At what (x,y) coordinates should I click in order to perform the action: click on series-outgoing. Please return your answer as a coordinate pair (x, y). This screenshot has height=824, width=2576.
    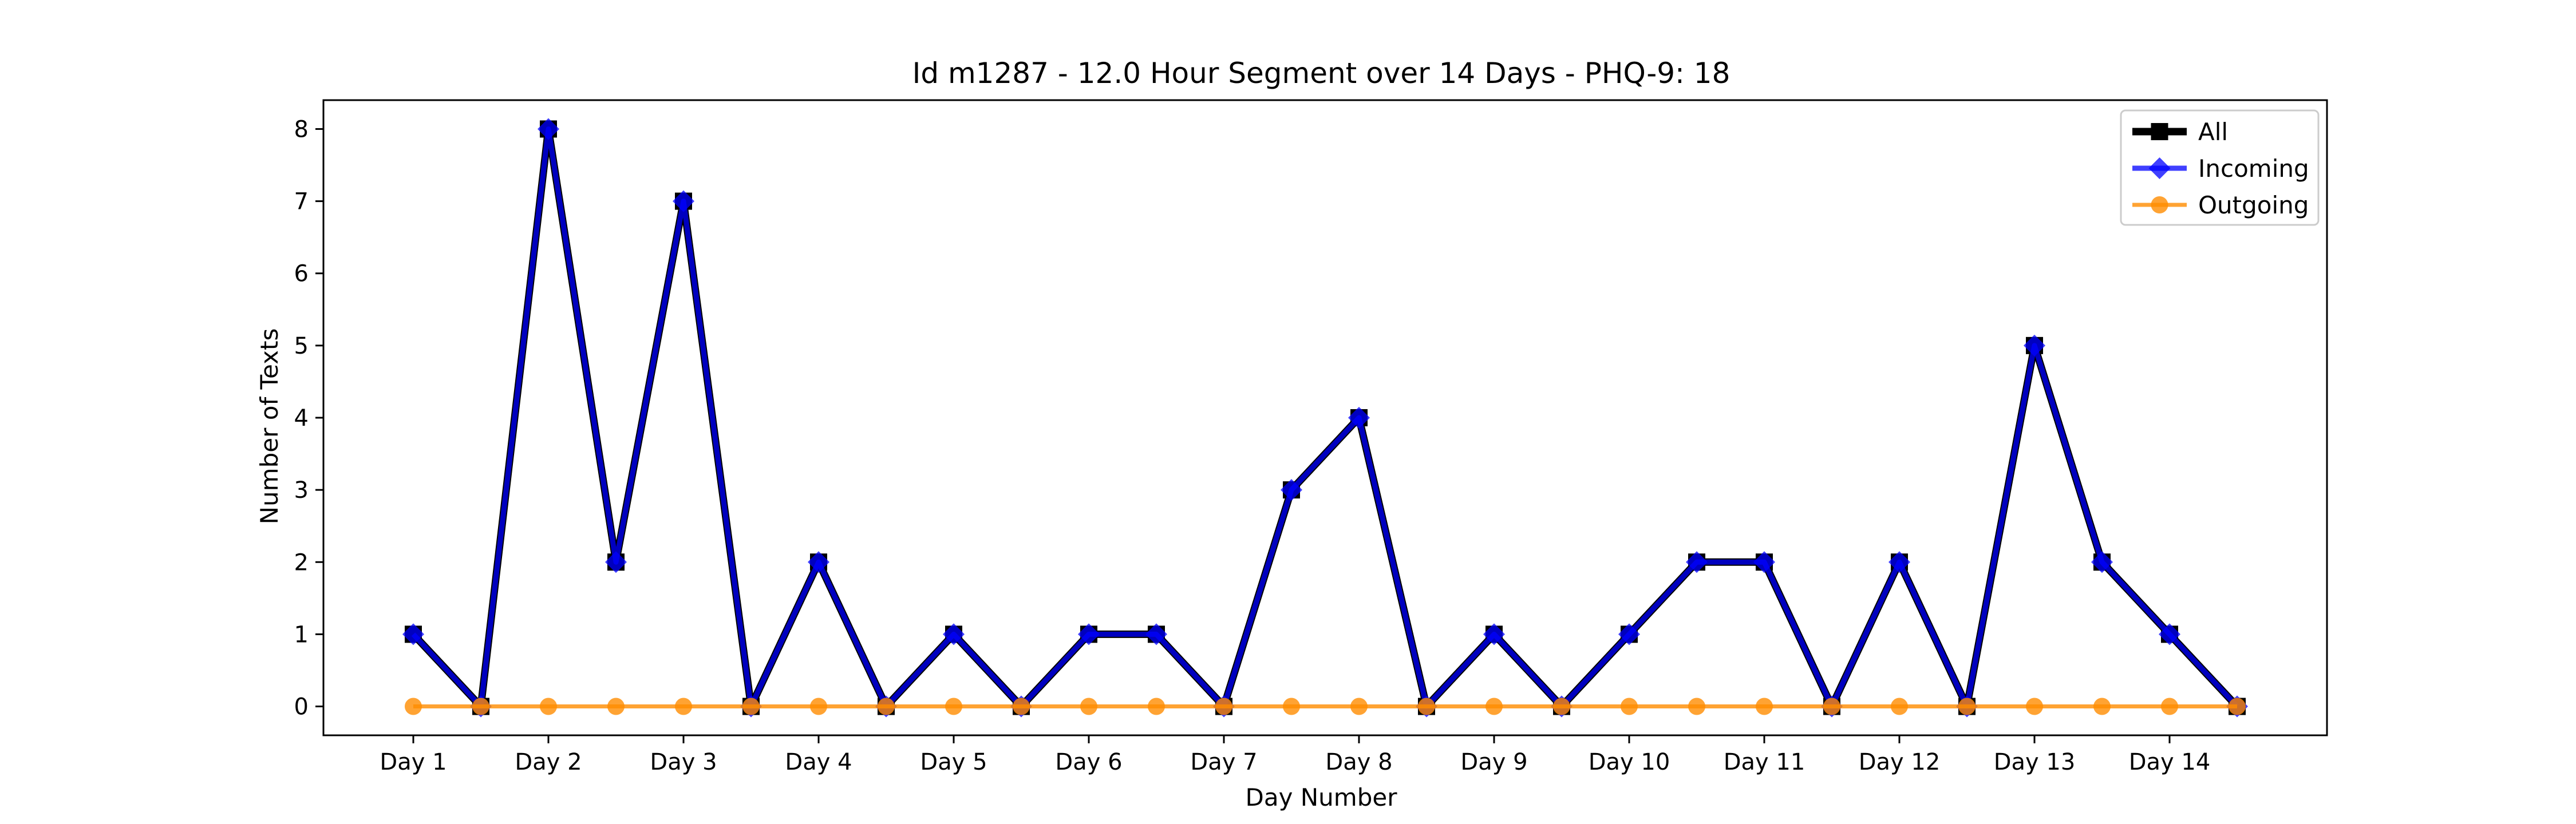
    Looking at the image, I should click on (1325, 706).